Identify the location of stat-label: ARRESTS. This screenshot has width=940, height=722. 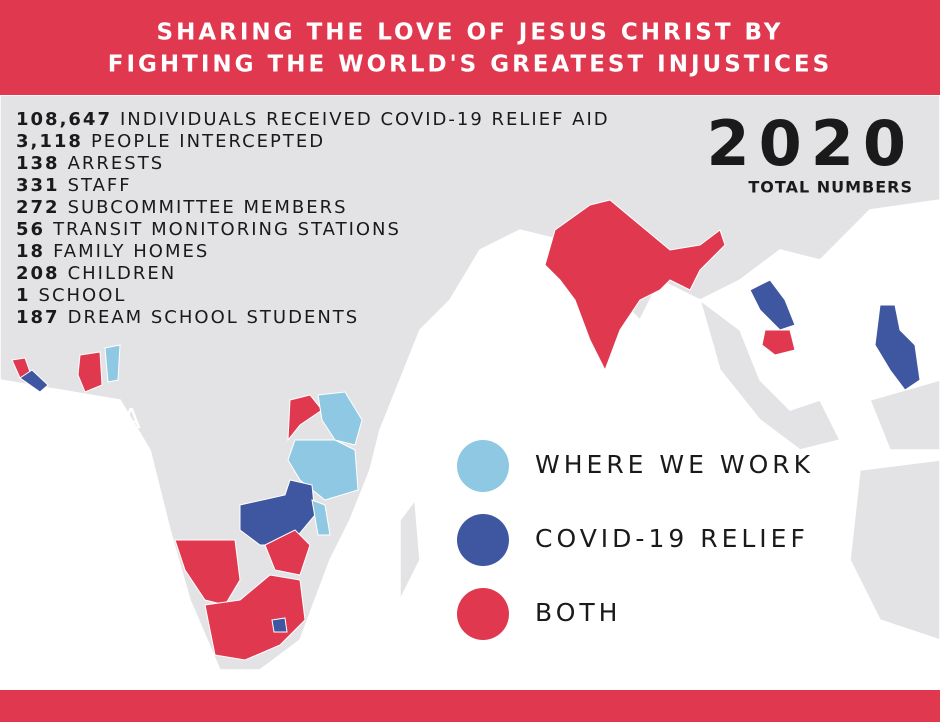
(116, 163).